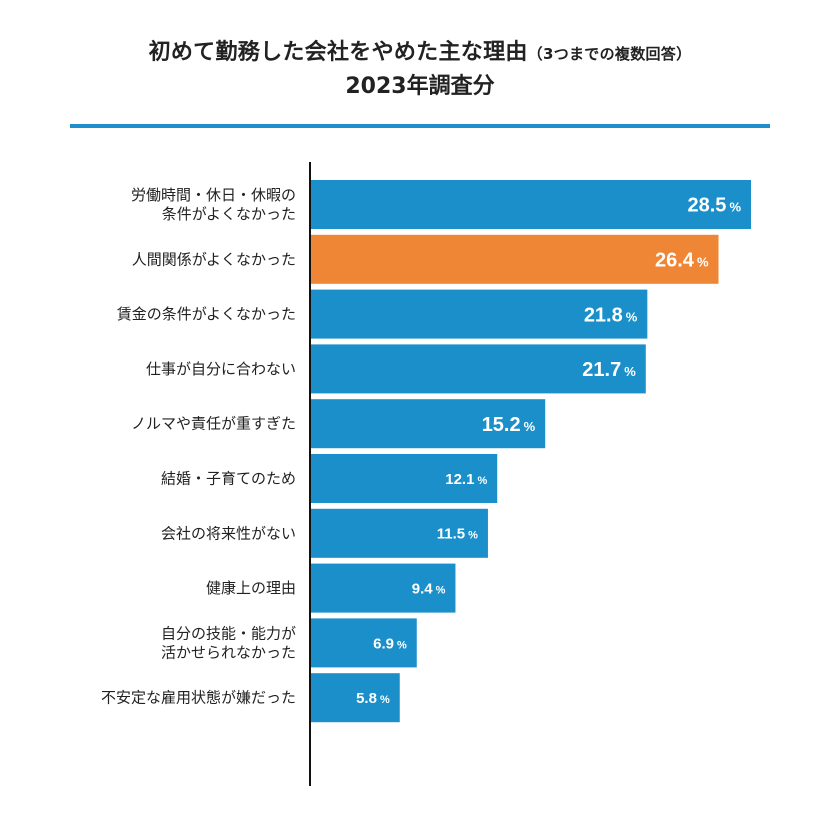 Image resolution: width=840 pixels, height=830 pixels. I want to click on bar-value-number: 15.2, so click(501, 425).